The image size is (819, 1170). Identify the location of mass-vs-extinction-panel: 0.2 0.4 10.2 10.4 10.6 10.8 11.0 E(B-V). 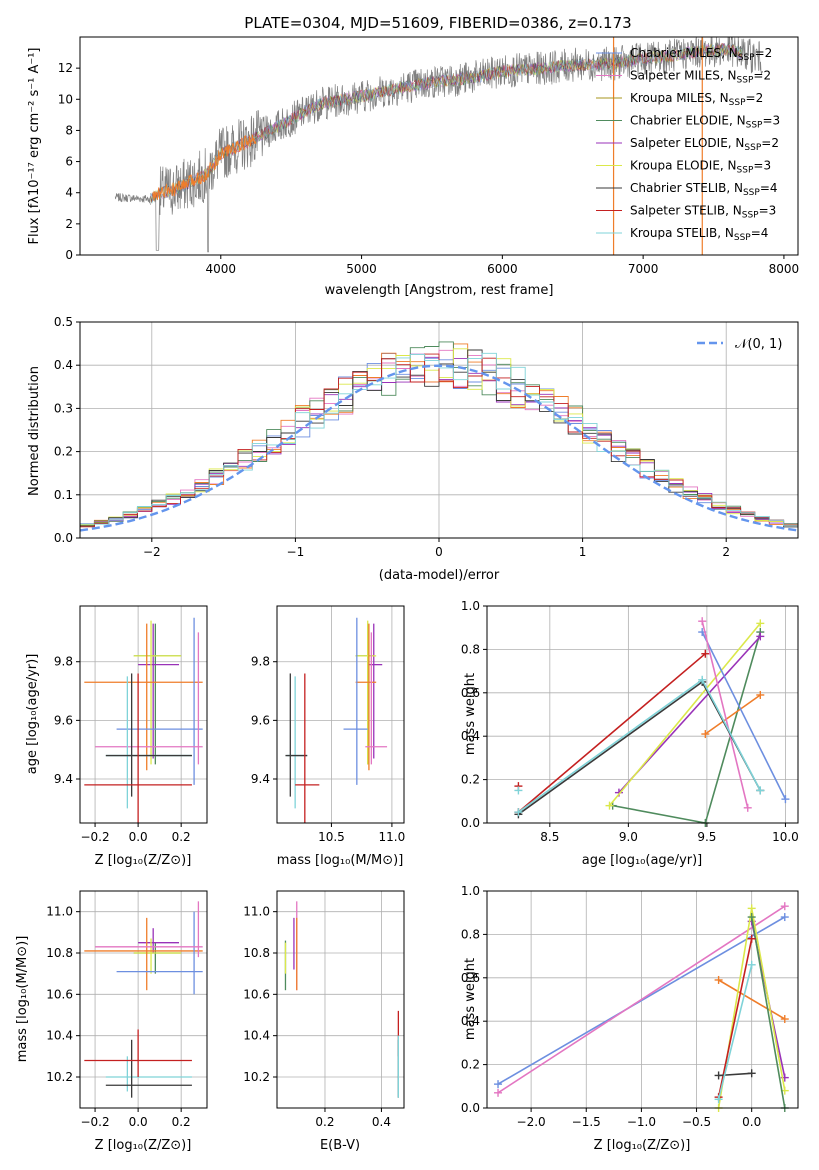
(324, 1021).